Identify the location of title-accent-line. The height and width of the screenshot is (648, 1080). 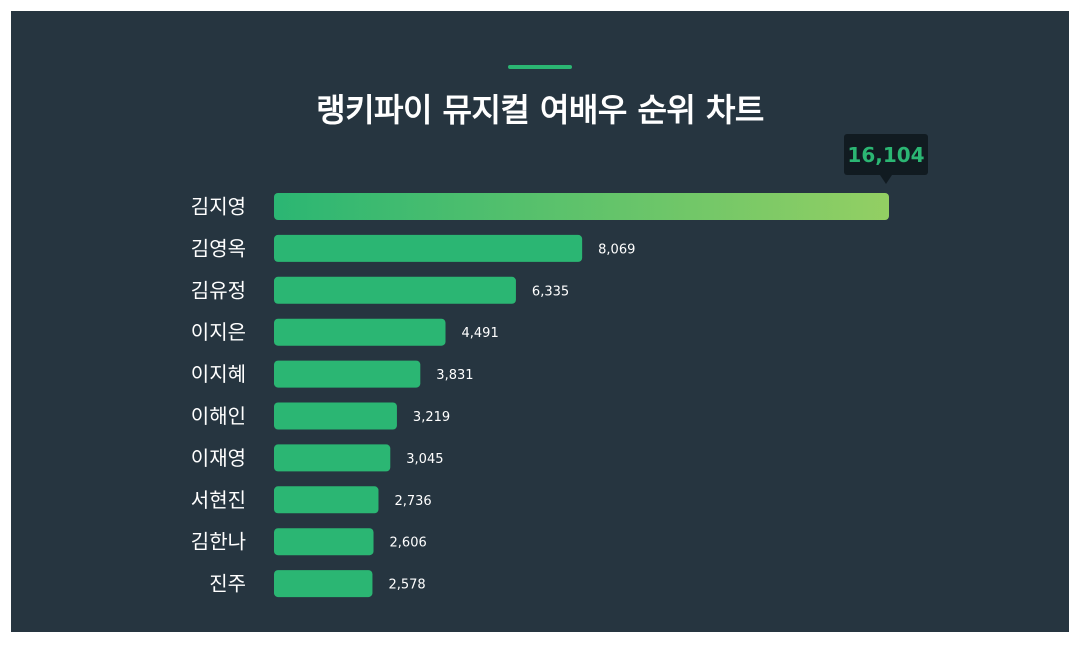
(540, 67).